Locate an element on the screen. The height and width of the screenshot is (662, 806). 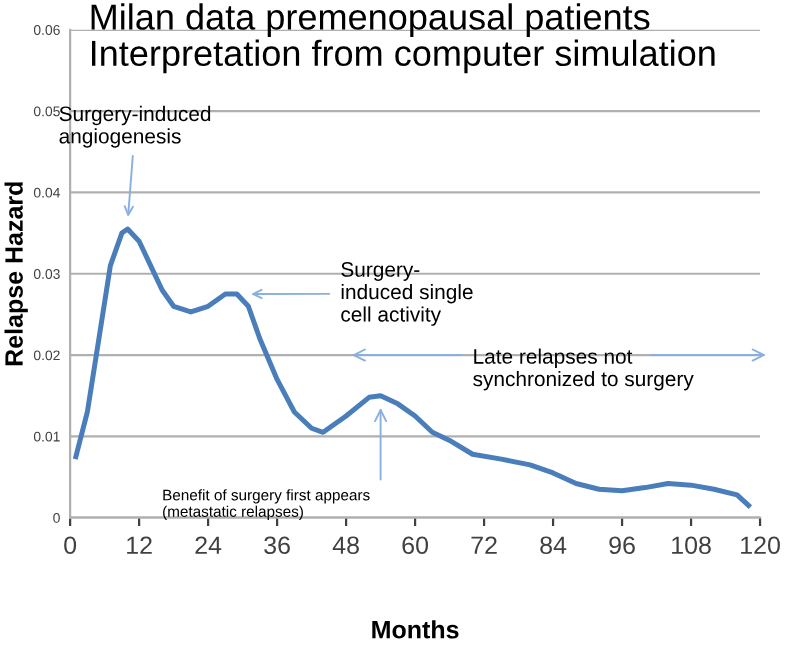
annotation: Surgery- induced single cell activity is located at coordinates (407, 294).